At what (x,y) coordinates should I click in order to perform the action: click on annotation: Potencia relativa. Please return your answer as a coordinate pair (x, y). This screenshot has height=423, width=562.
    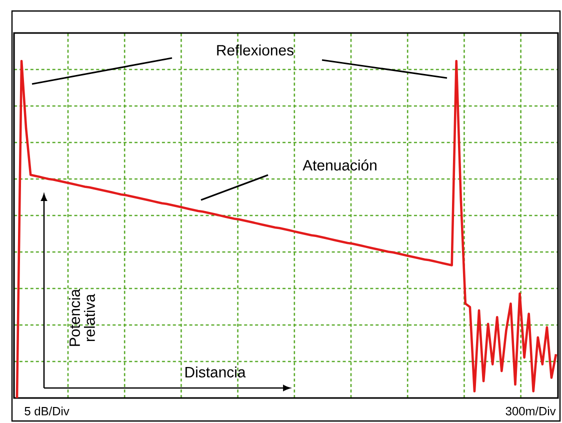
    Looking at the image, I should click on (82, 317).